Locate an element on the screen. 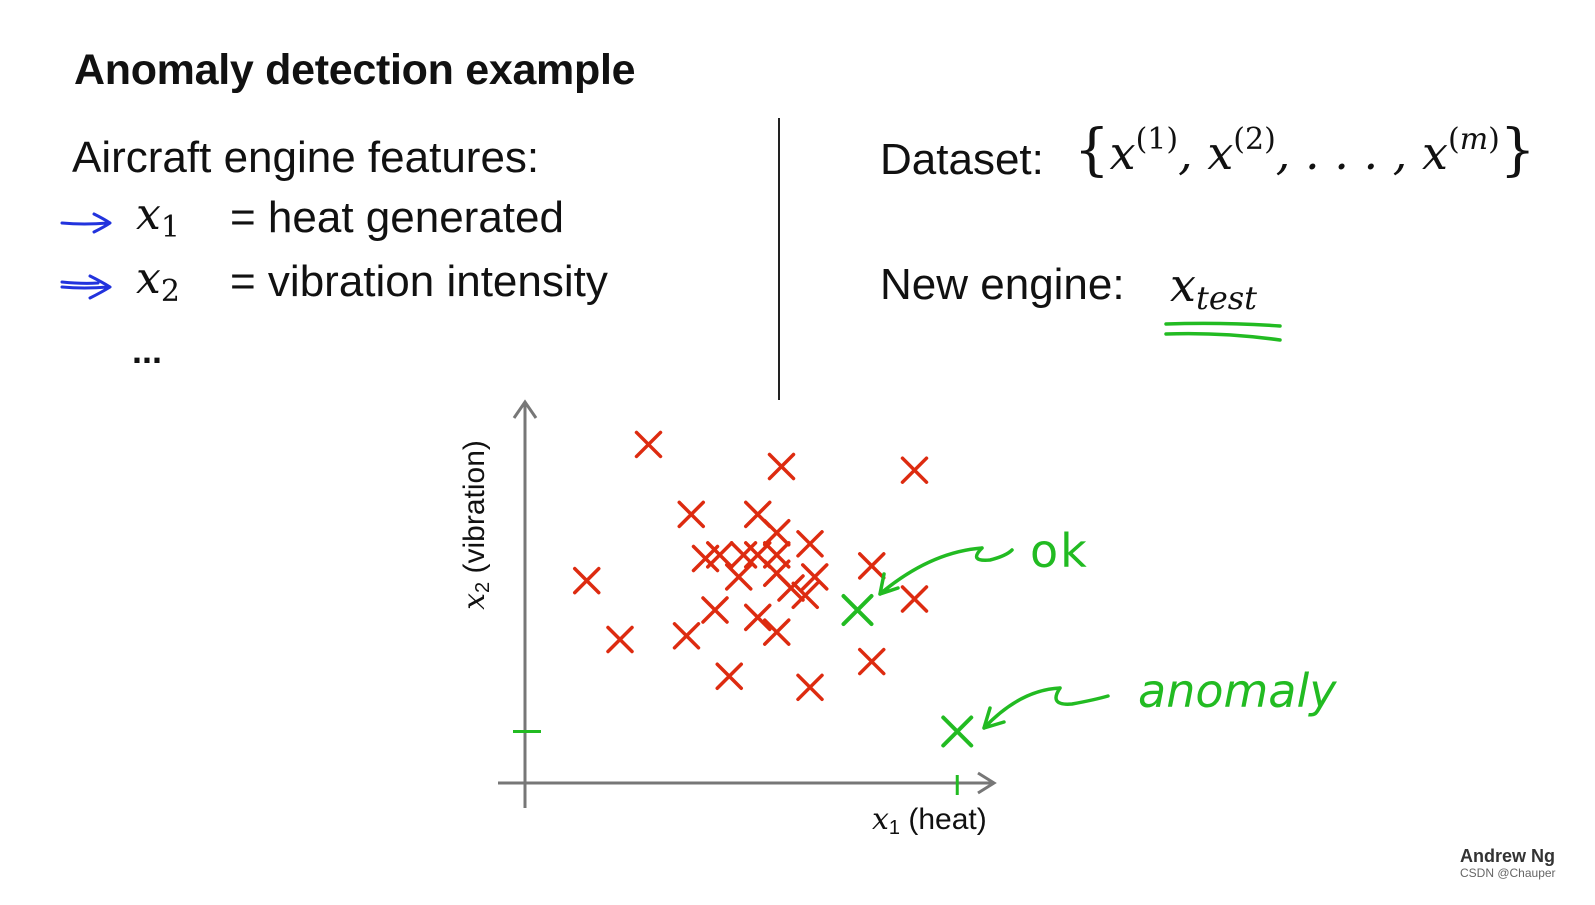 The width and height of the screenshot is (1595, 905). feature-variable: x2 is located at coordinates (158, 281).